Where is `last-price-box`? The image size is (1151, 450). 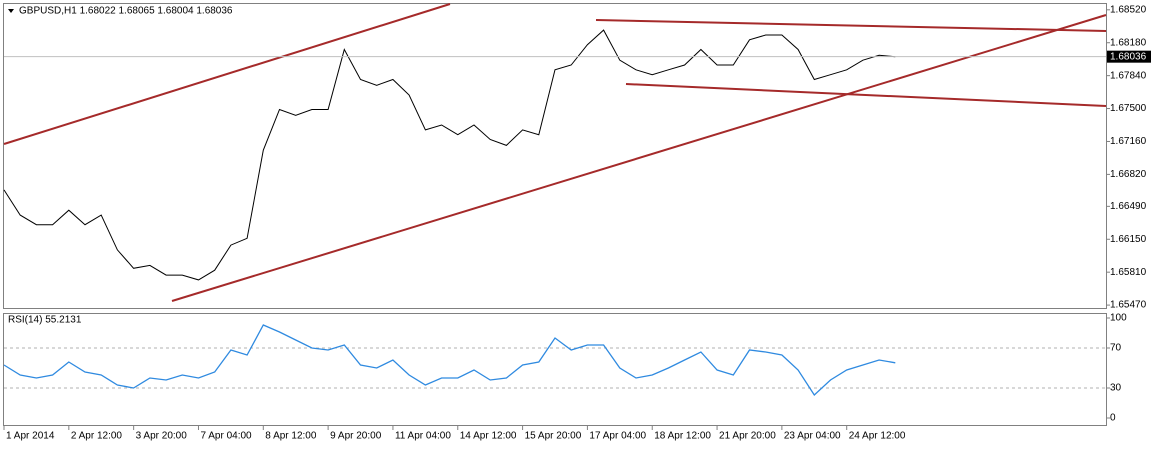
last-price-box is located at coordinates (1129, 56).